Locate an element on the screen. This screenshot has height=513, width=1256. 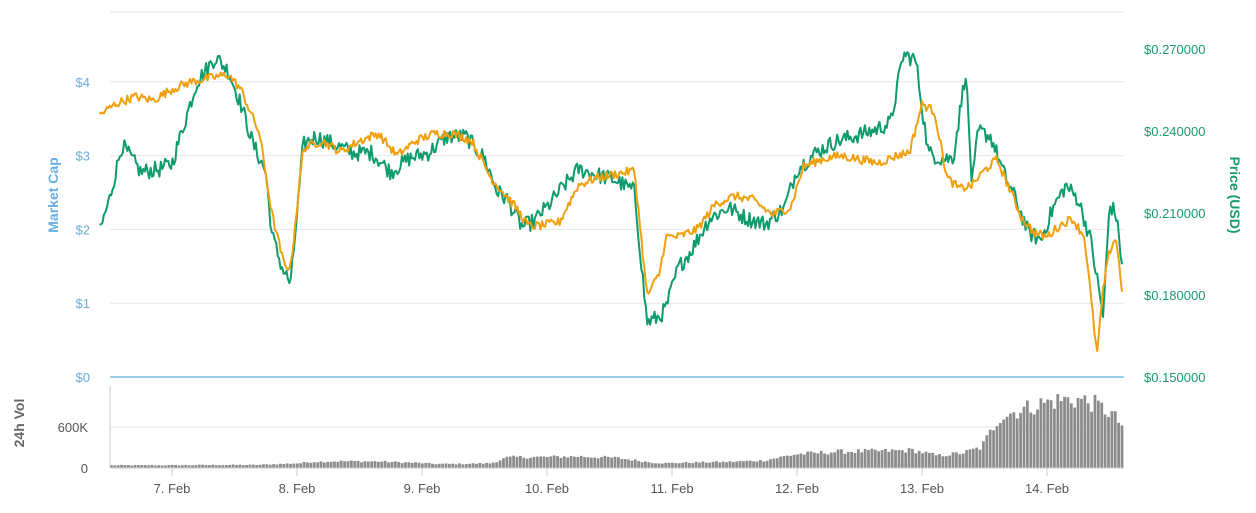
x-tick-label: 14. Feb is located at coordinates (1047, 488).